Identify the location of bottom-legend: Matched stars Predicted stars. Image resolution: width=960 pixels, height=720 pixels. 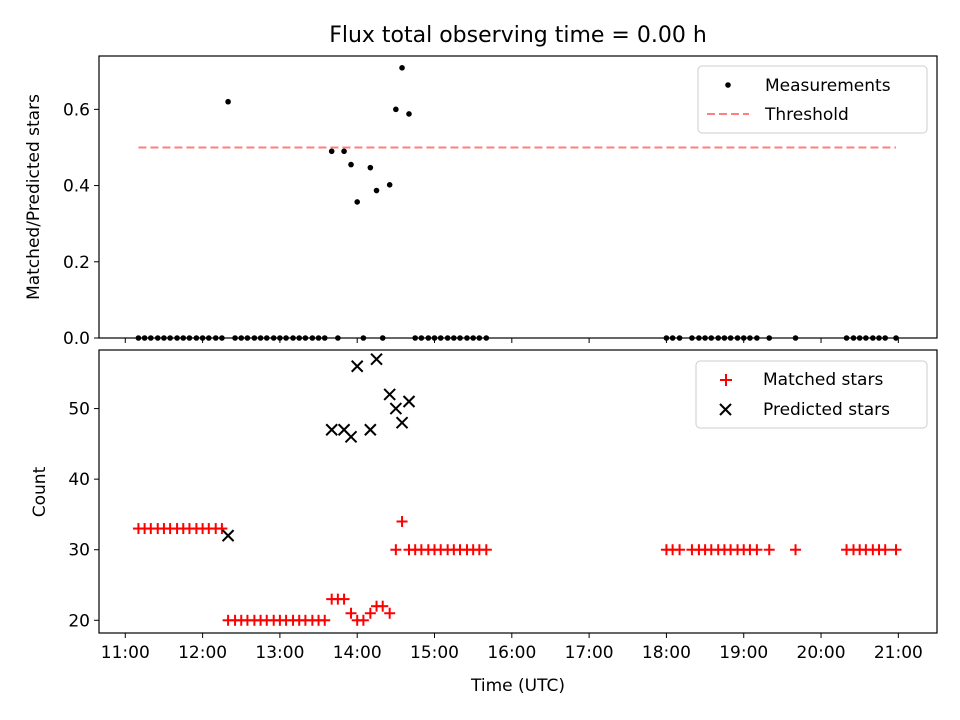
(811, 394).